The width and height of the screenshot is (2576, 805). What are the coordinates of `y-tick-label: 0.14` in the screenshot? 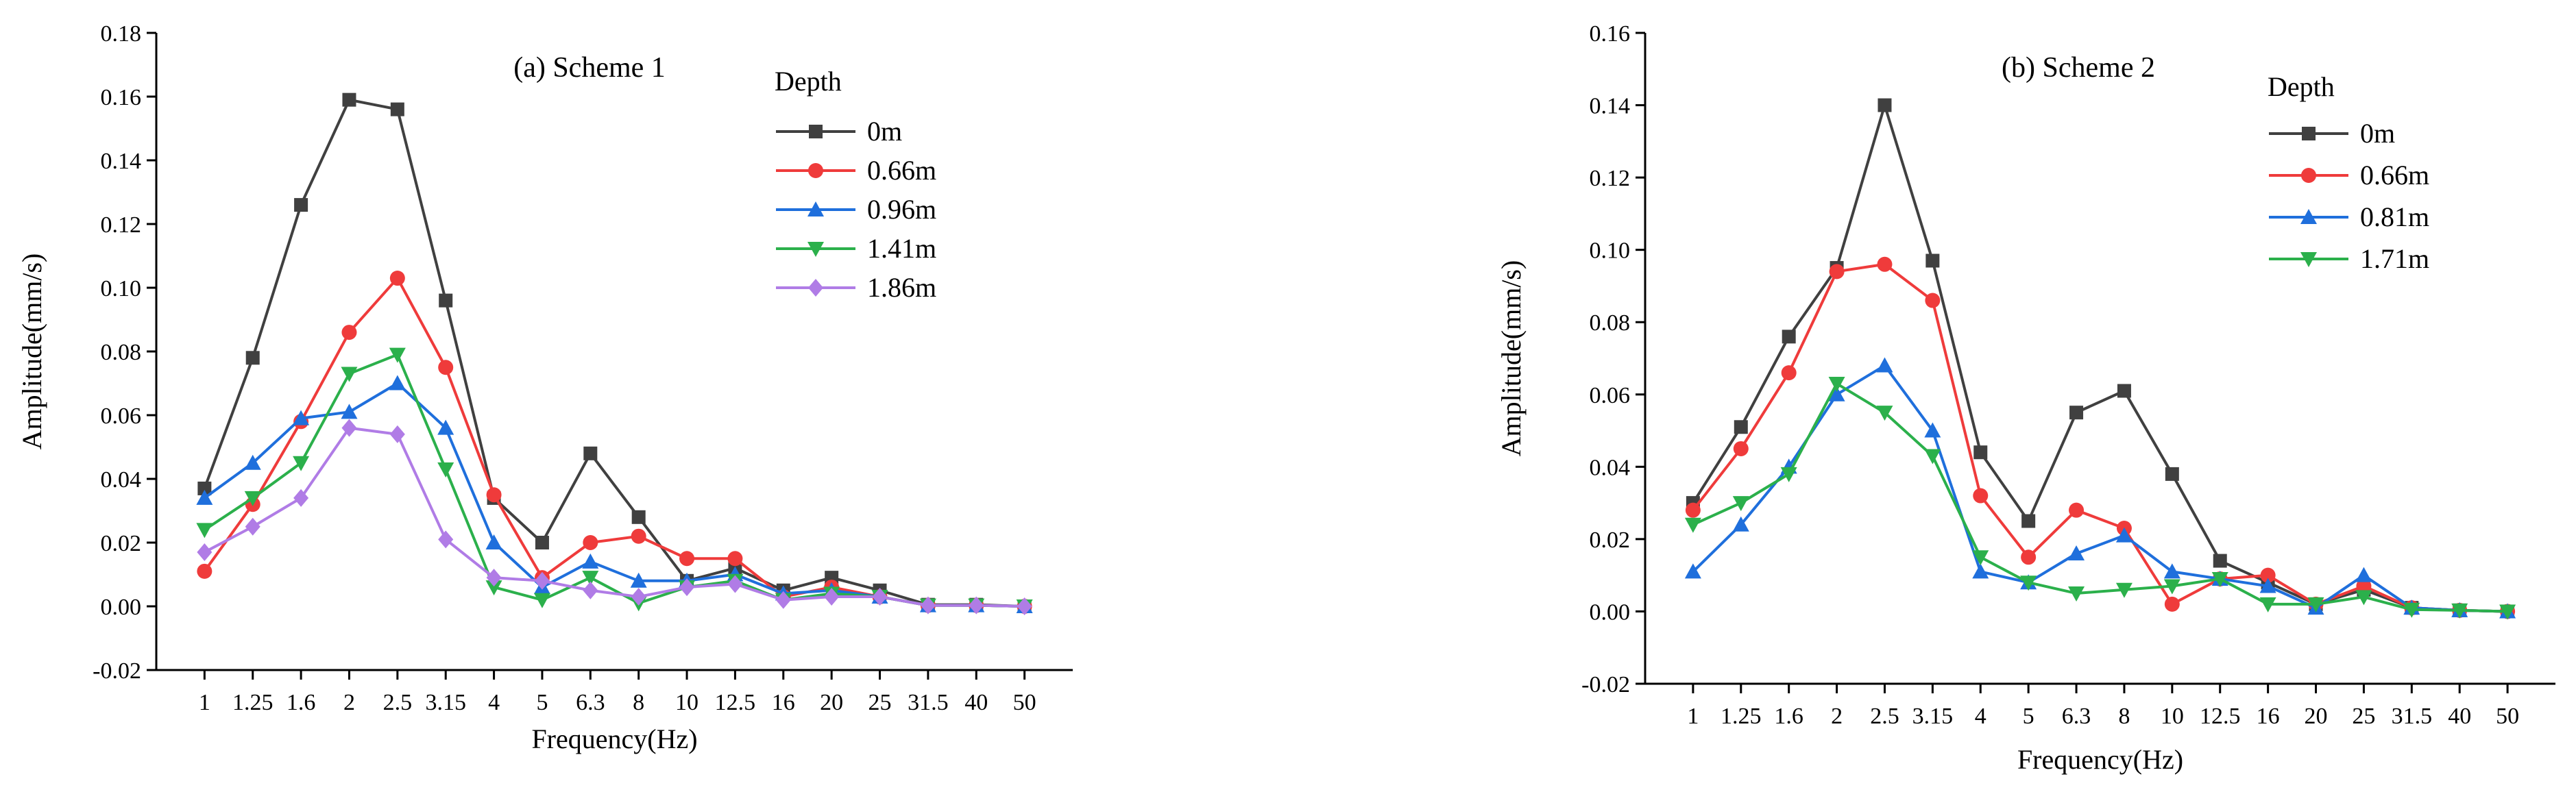 It's located at (121, 161).